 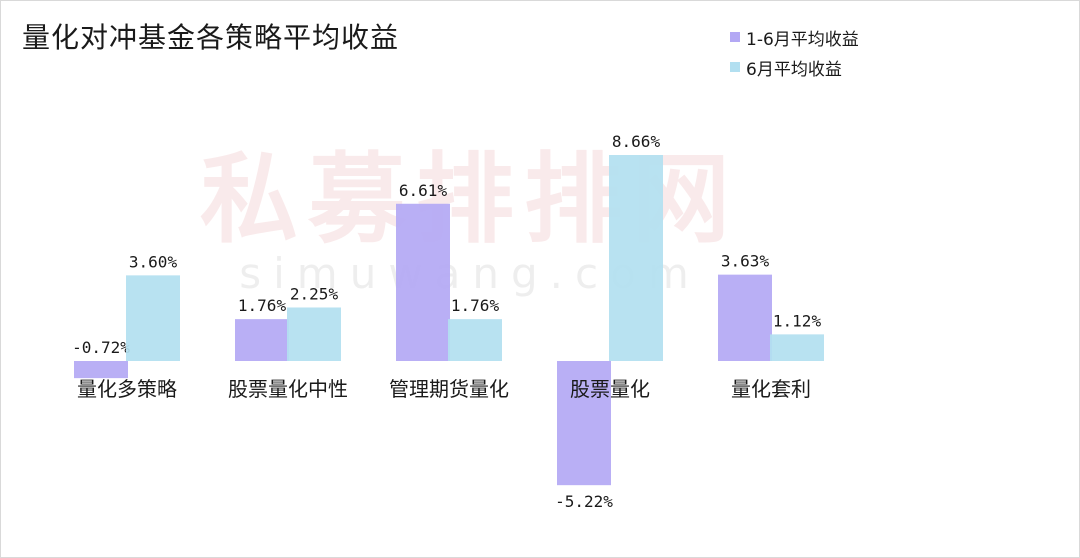 What do you see at coordinates (153, 261) in the screenshot?
I see `data-label-s2-c1: 3.60%` at bounding box center [153, 261].